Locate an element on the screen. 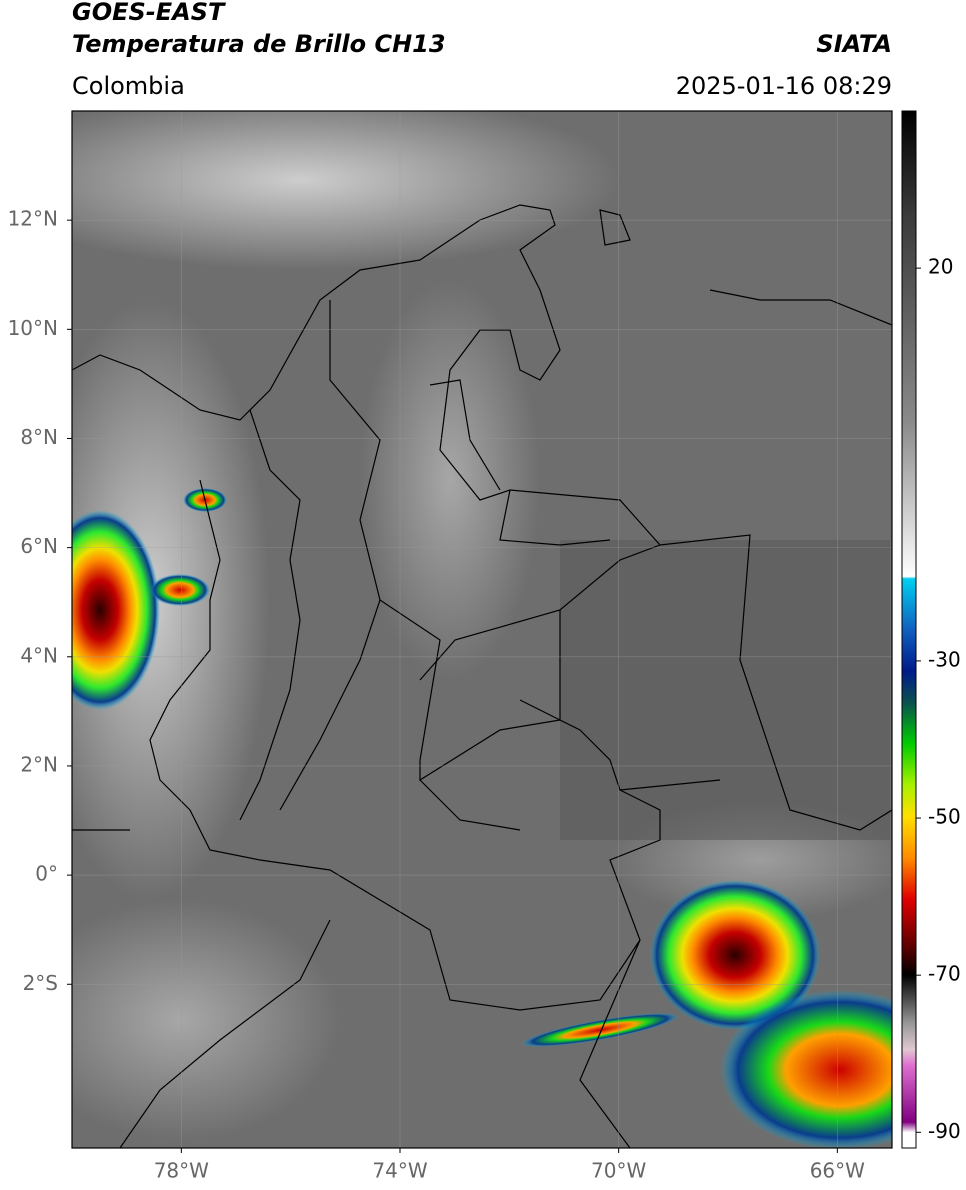  source: SIATA is located at coordinates (854, 44).